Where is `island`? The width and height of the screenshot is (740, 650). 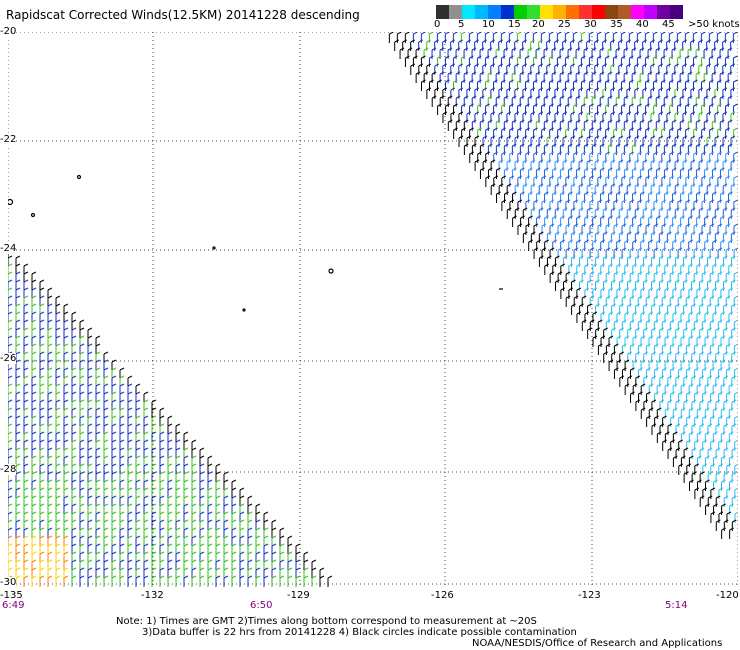 island is located at coordinates (79, 177).